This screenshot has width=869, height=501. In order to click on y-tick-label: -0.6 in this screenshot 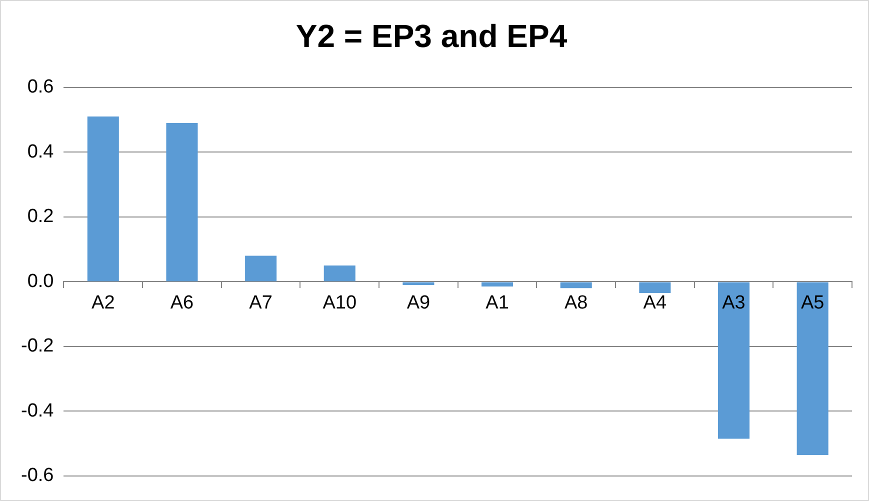, I will do `click(37, 475)`.